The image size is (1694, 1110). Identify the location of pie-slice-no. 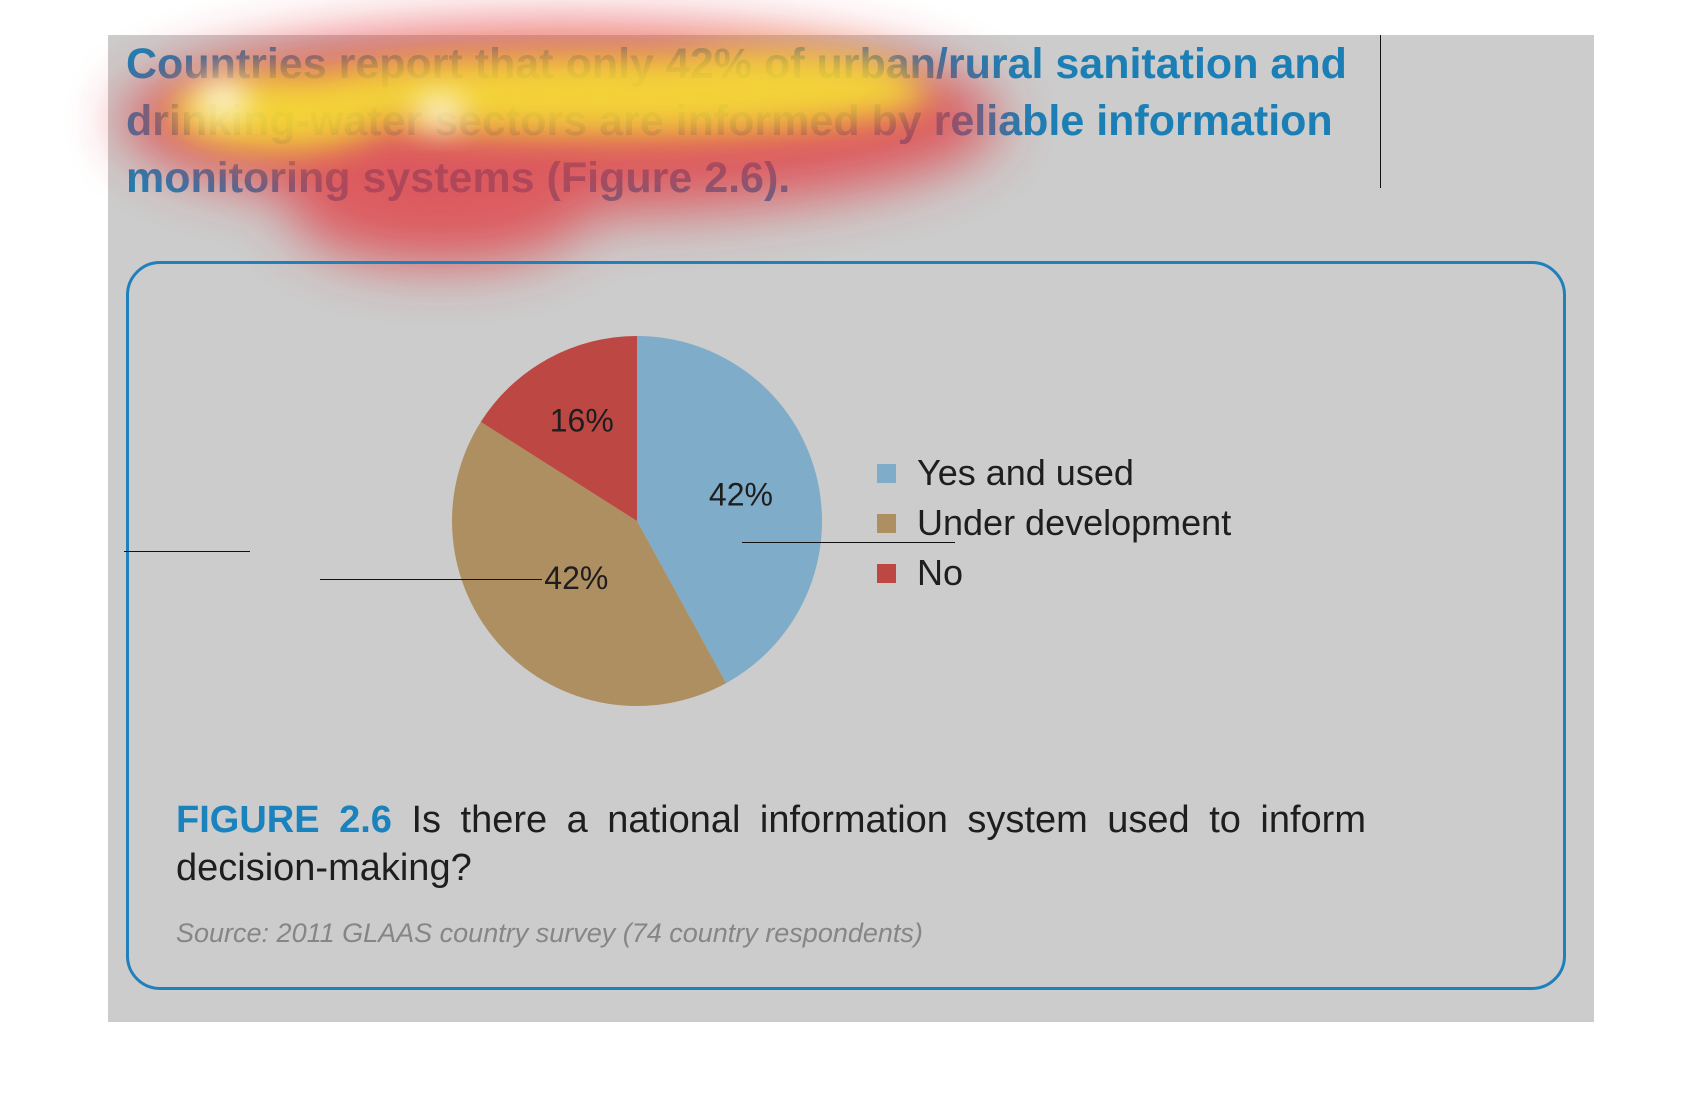
(558, 428).